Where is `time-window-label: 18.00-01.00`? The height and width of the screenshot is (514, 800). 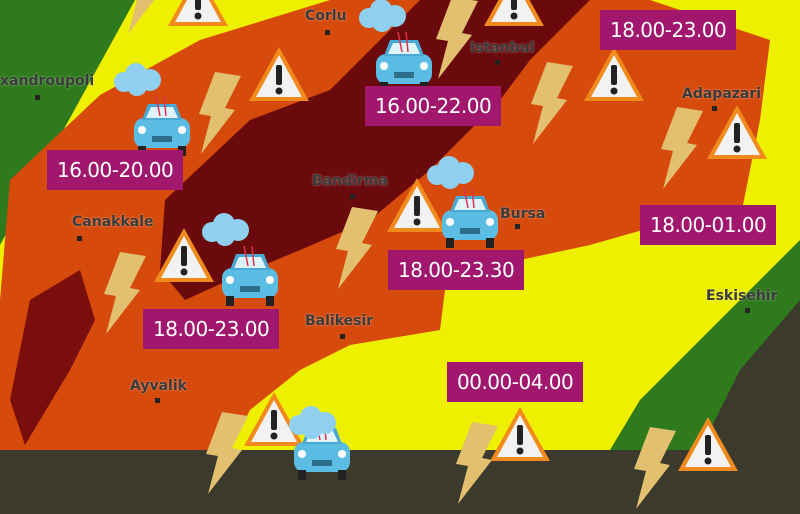 time-window-label: 18.00-01.00 is located at coordinates (708, 225).